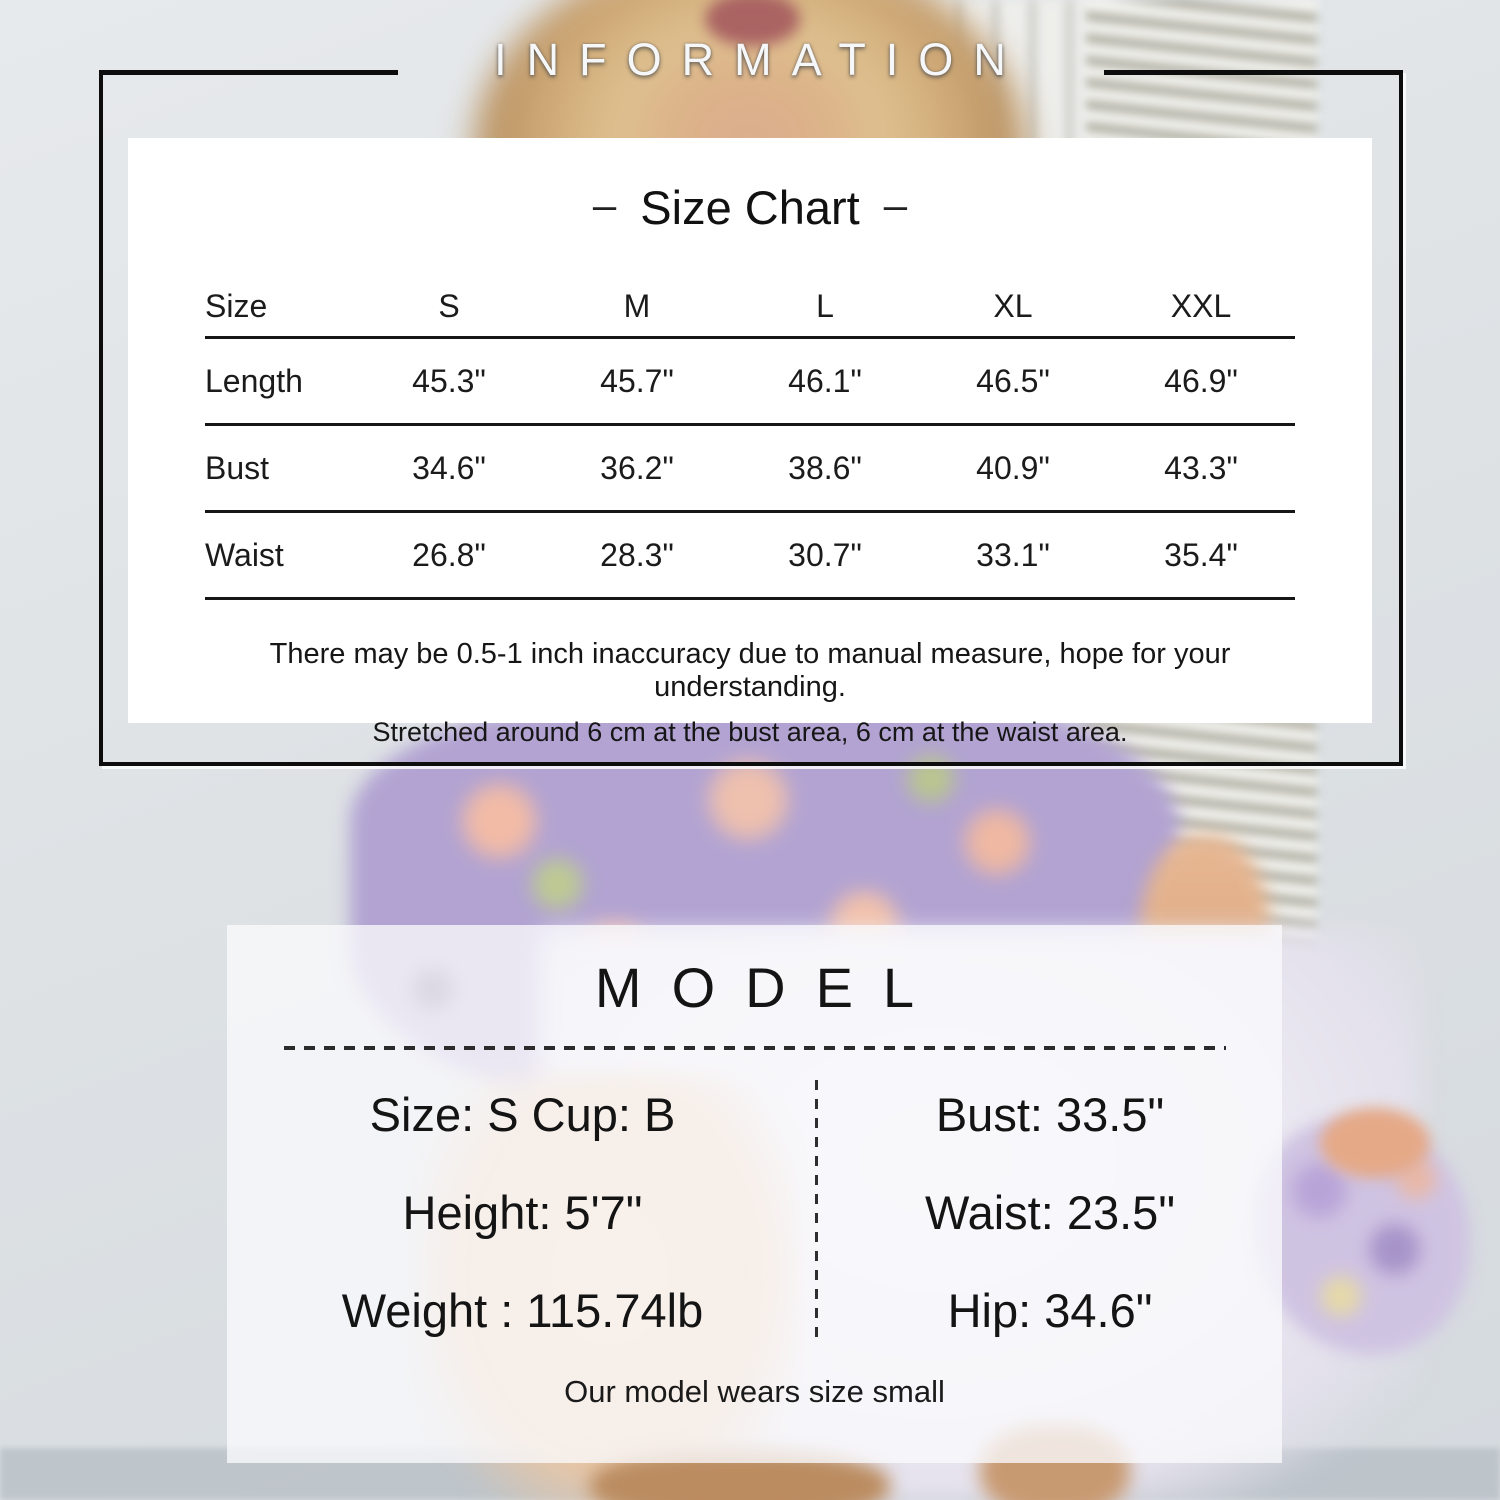  I want to click on dash-decoration-left: –, so click(604, 204).